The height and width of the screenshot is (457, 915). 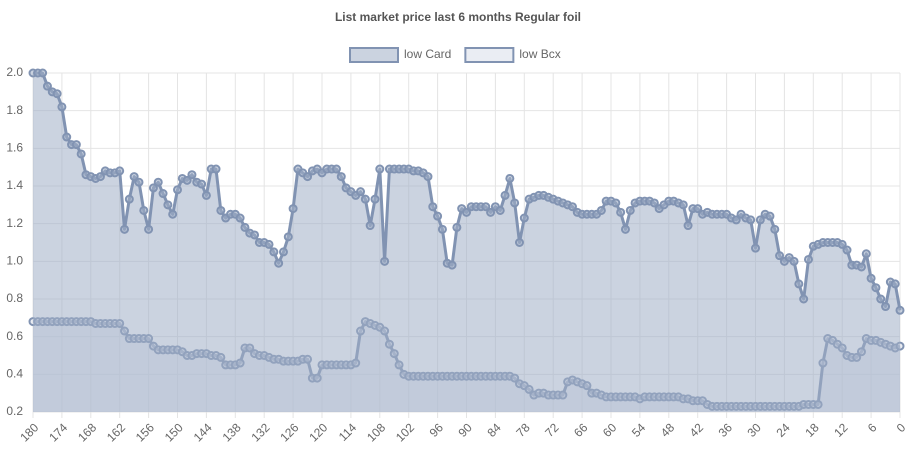 I want to click on x-tick-label: 126, so click(x=289, y=432).